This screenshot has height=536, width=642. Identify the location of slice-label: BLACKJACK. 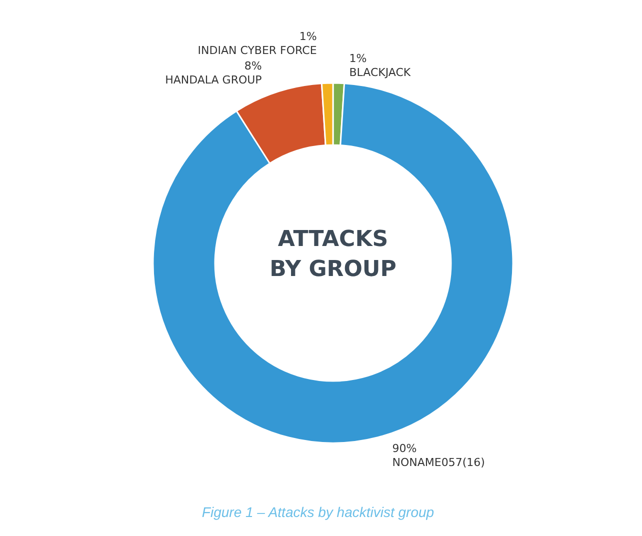
(380, 73).